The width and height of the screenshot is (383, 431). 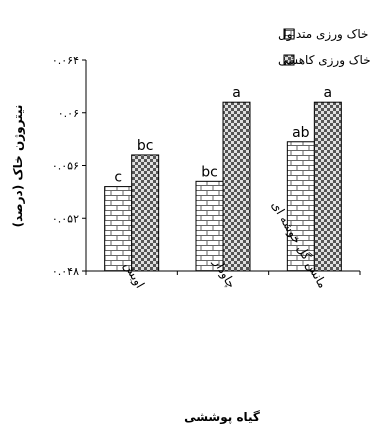 I want to click on legend-label-series-1: خاک ورزی کاهشی, so click(x=324, y=60).